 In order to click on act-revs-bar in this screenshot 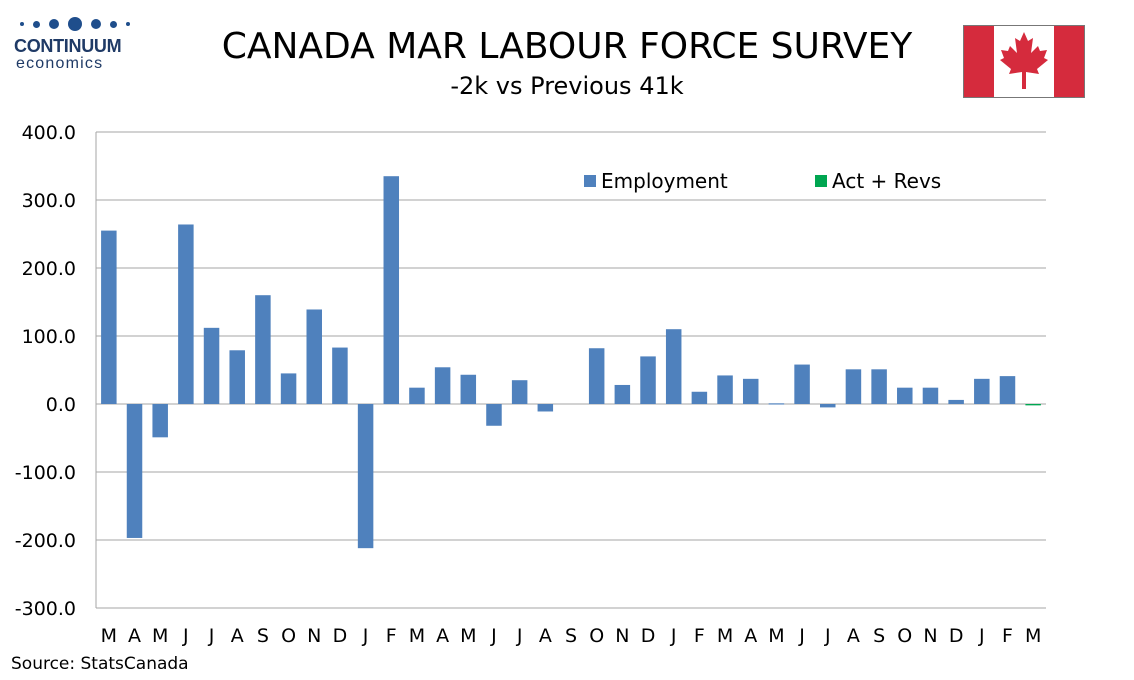, I will do `click(1033, 405)`.